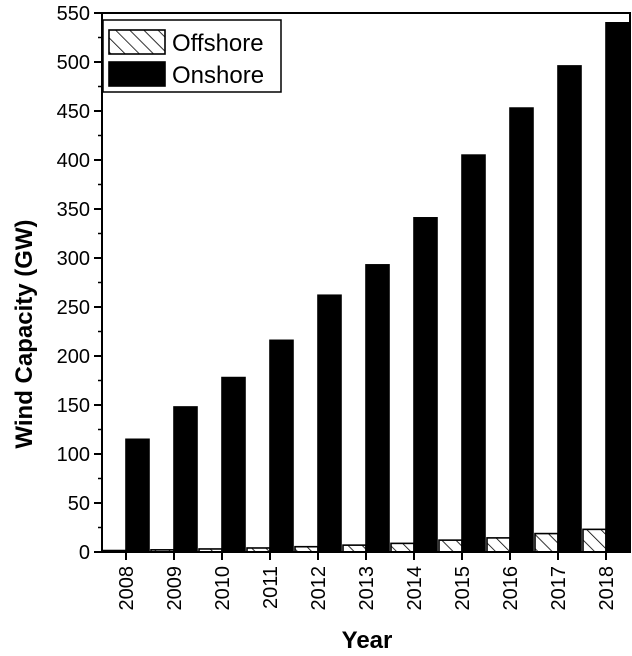  What do you see at coordinates (79, 504) in the screenshot?
I see `y-tick-label: 50` at bounding box center [79, 504].